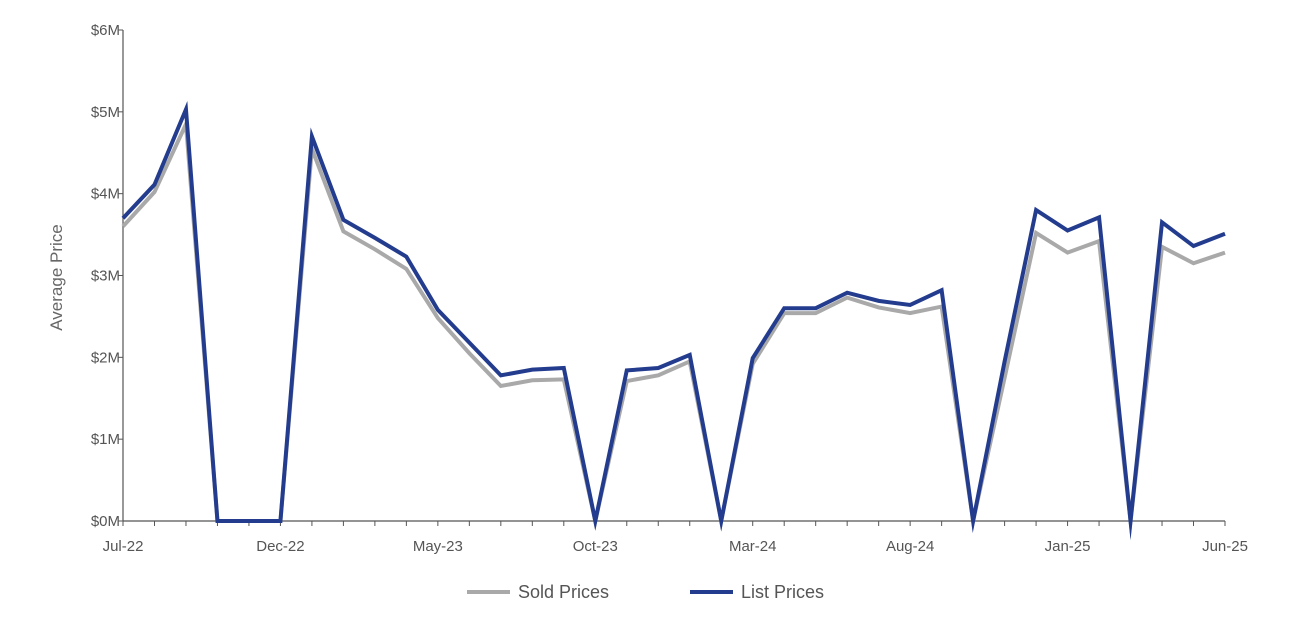 The height and width of the screenshot is (625, 1293). Describe the element at coordinates (563, 592) in the screenshot. I see `legend-label: Sold Prices` at that location.